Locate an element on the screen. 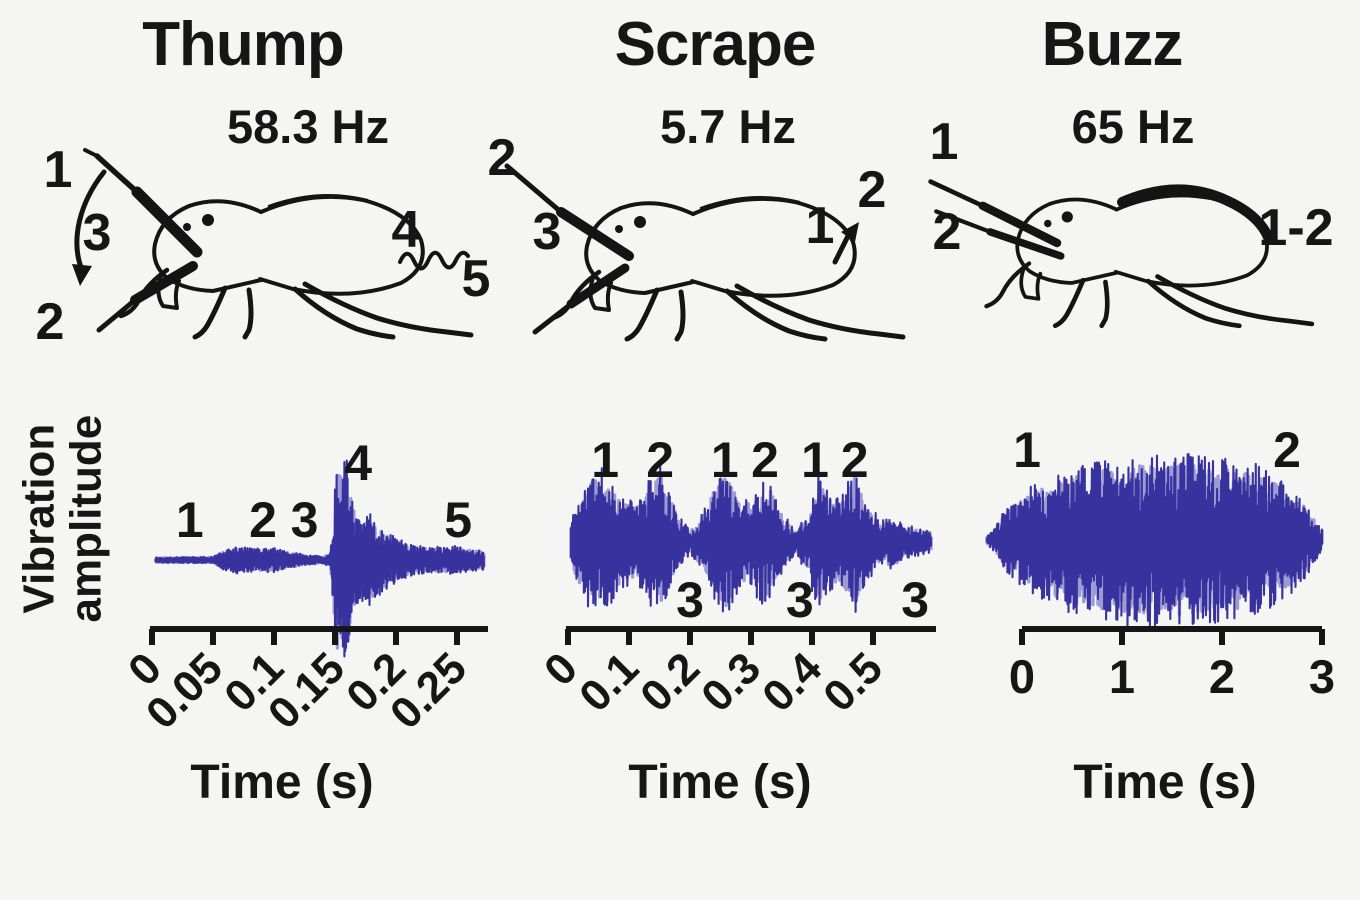 Image resolution: width=1360 pixels, height=900 pixels. column-title-buzz: Buzz is located at coordinates (1112, 44).